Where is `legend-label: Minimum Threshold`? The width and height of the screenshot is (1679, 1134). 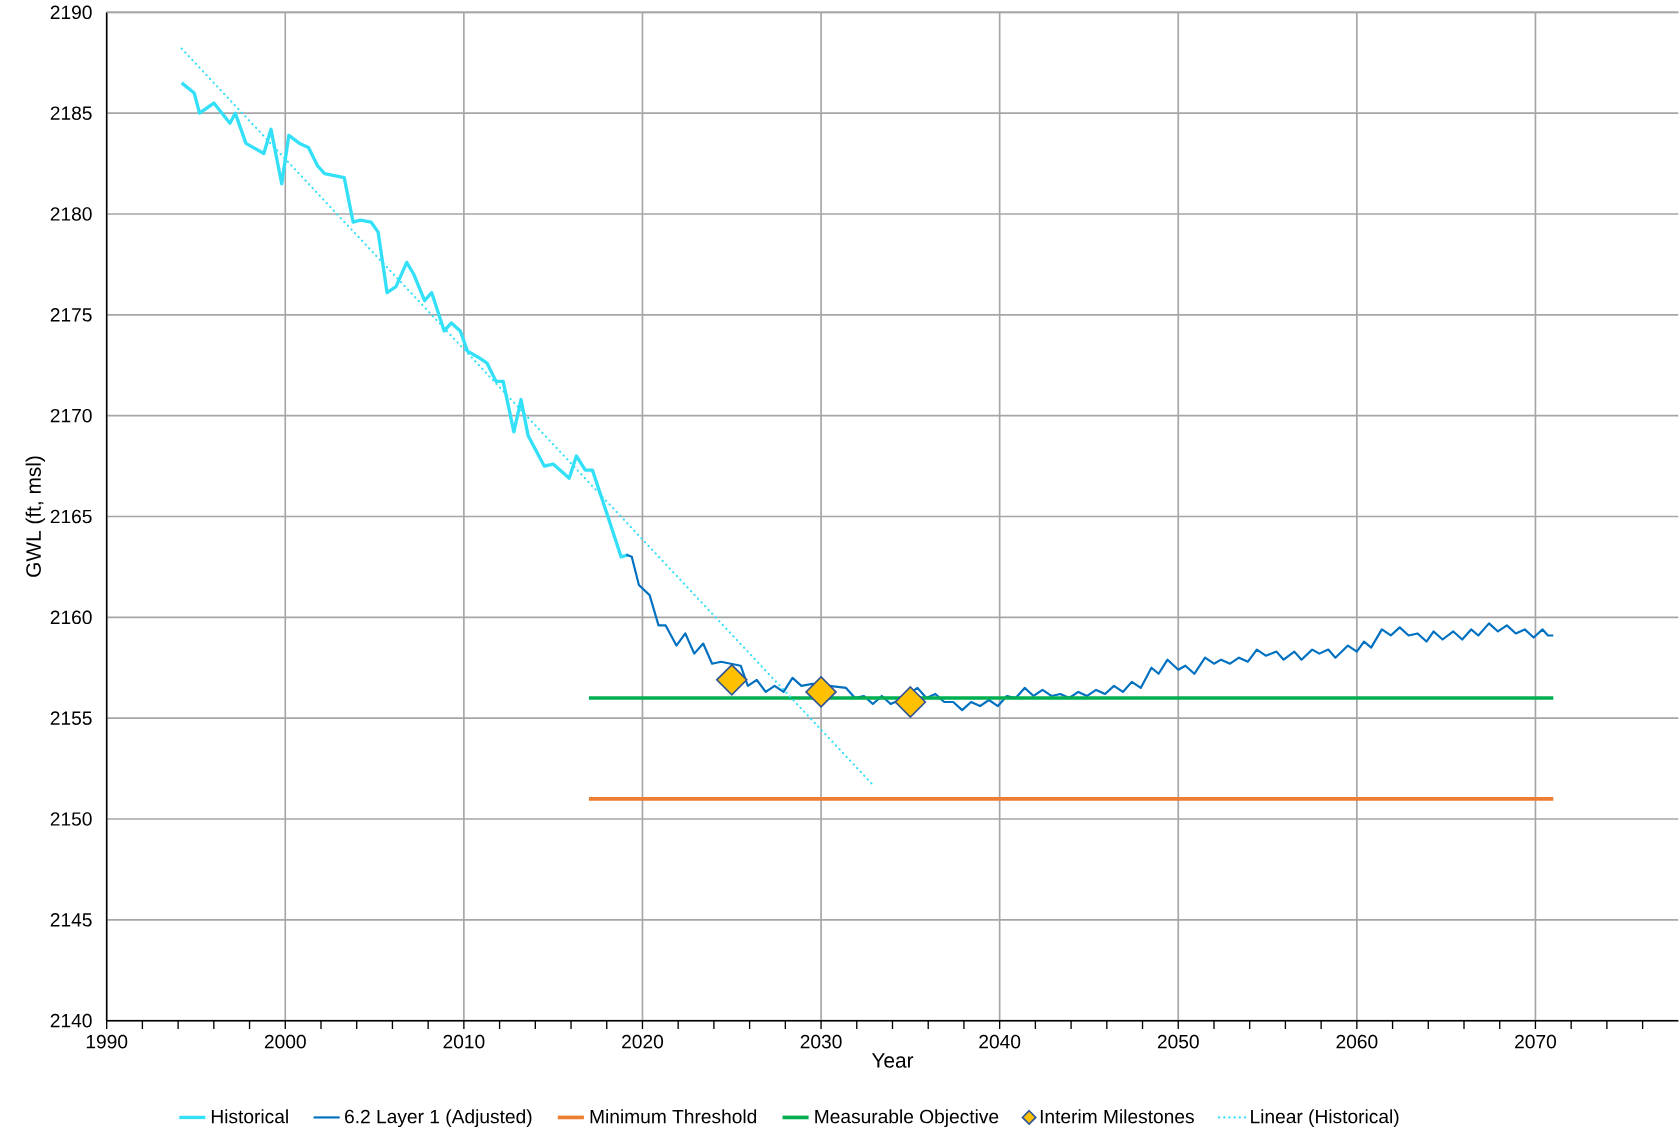 legend-label: Minimum Threshold is located at coordinates (673, 1116).